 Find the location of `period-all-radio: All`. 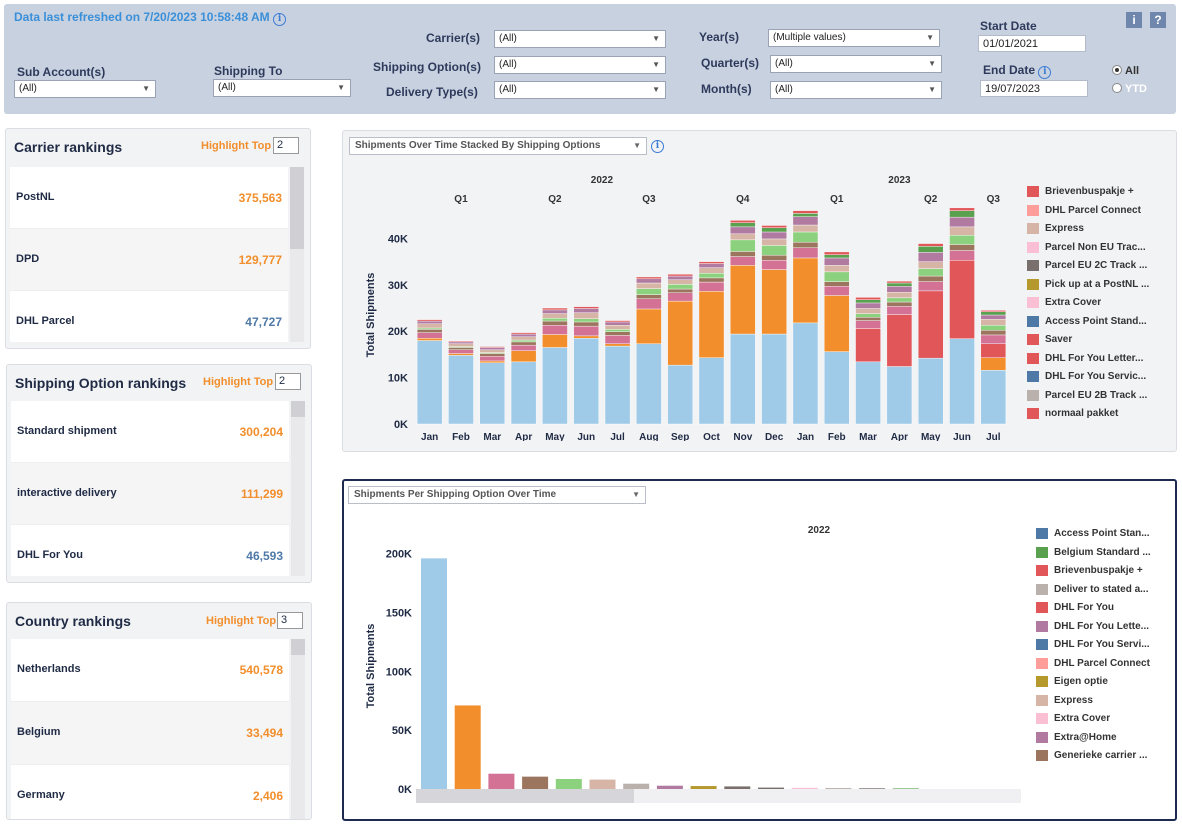

period-all-radio: All is located at coordinates (1125, 71).